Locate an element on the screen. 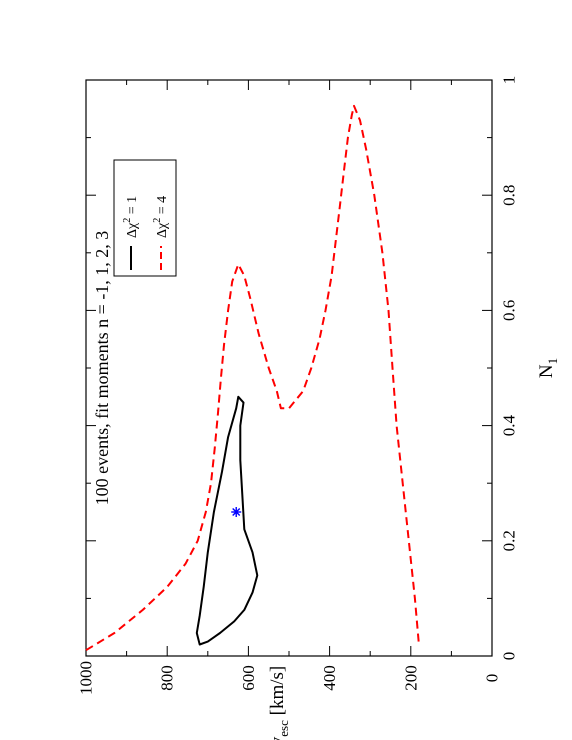  x-tick-label: 0.4 is located at coordinates (509, 425).